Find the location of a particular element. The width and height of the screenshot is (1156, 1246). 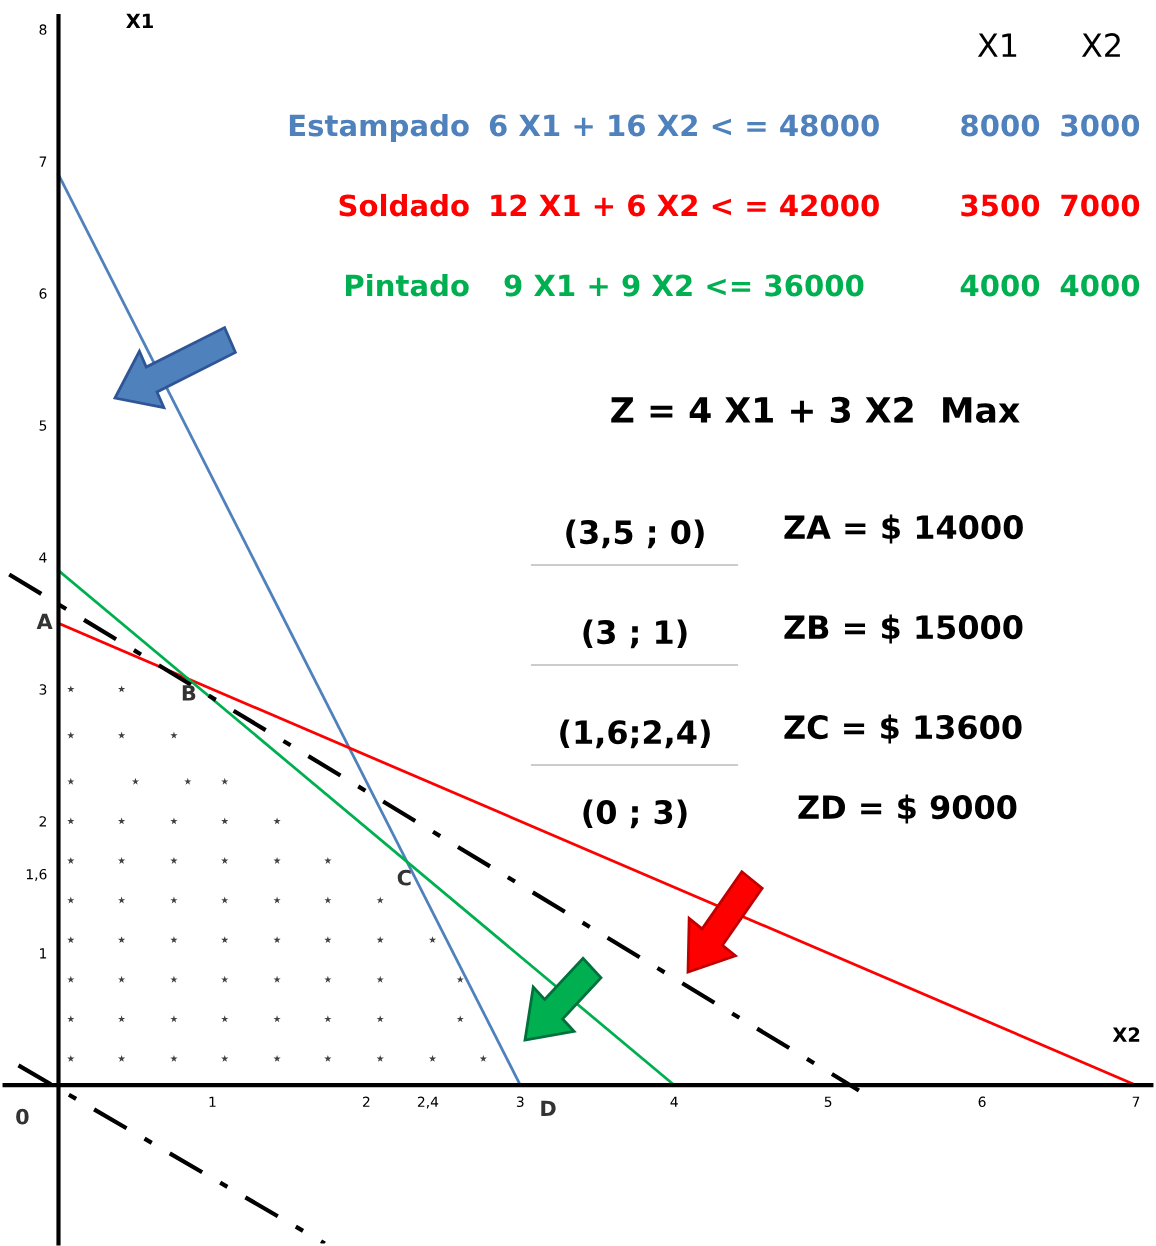

y-tick-label: 1 is located at coordinates (43, 953).